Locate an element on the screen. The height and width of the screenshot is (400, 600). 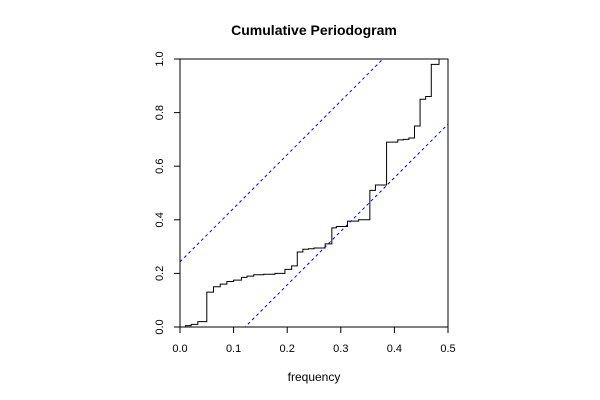
x-tick-label: 0.4 is located at coordinates (394, 349).